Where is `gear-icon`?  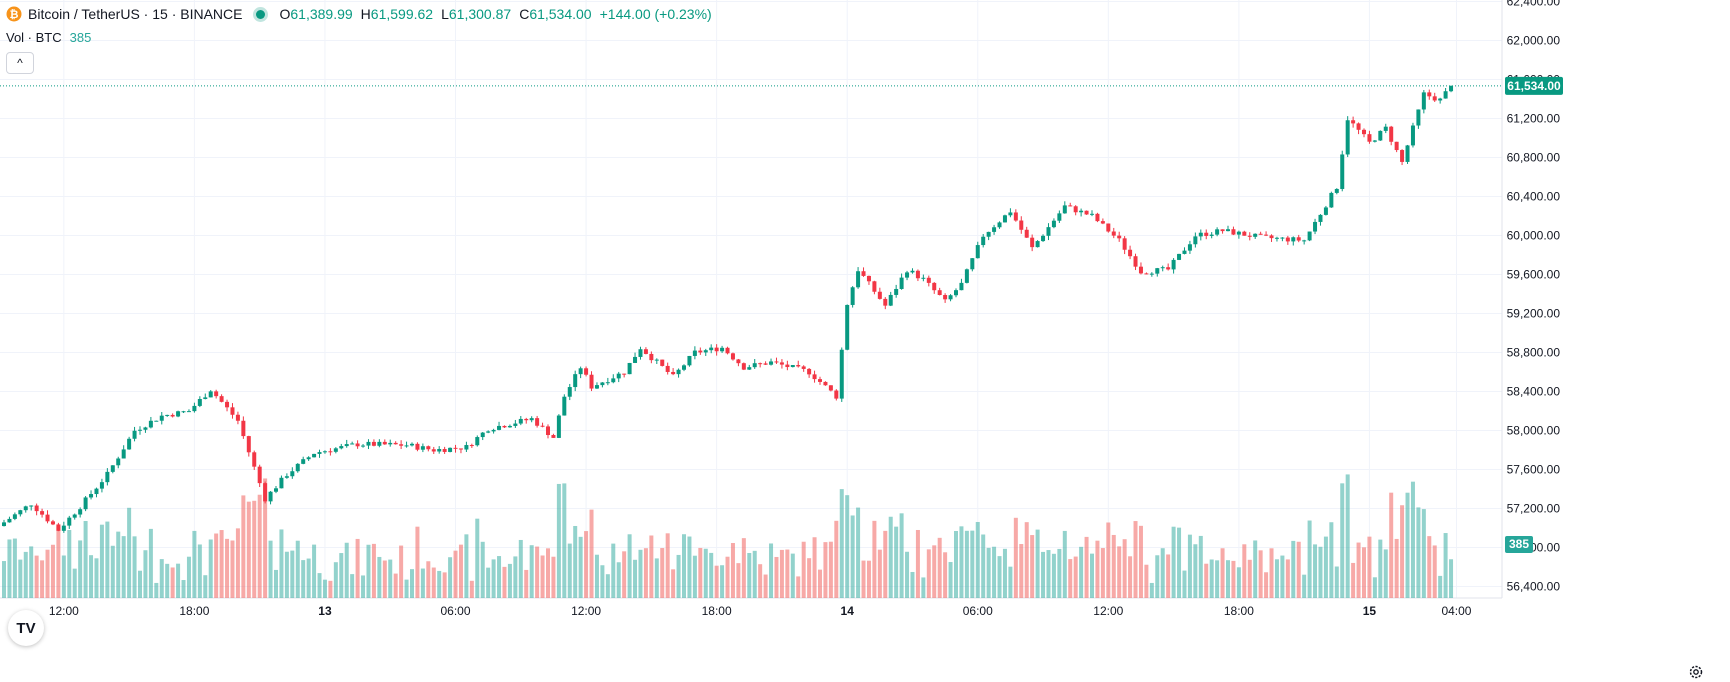
gear-icon is located at coordinates (1696, 672).